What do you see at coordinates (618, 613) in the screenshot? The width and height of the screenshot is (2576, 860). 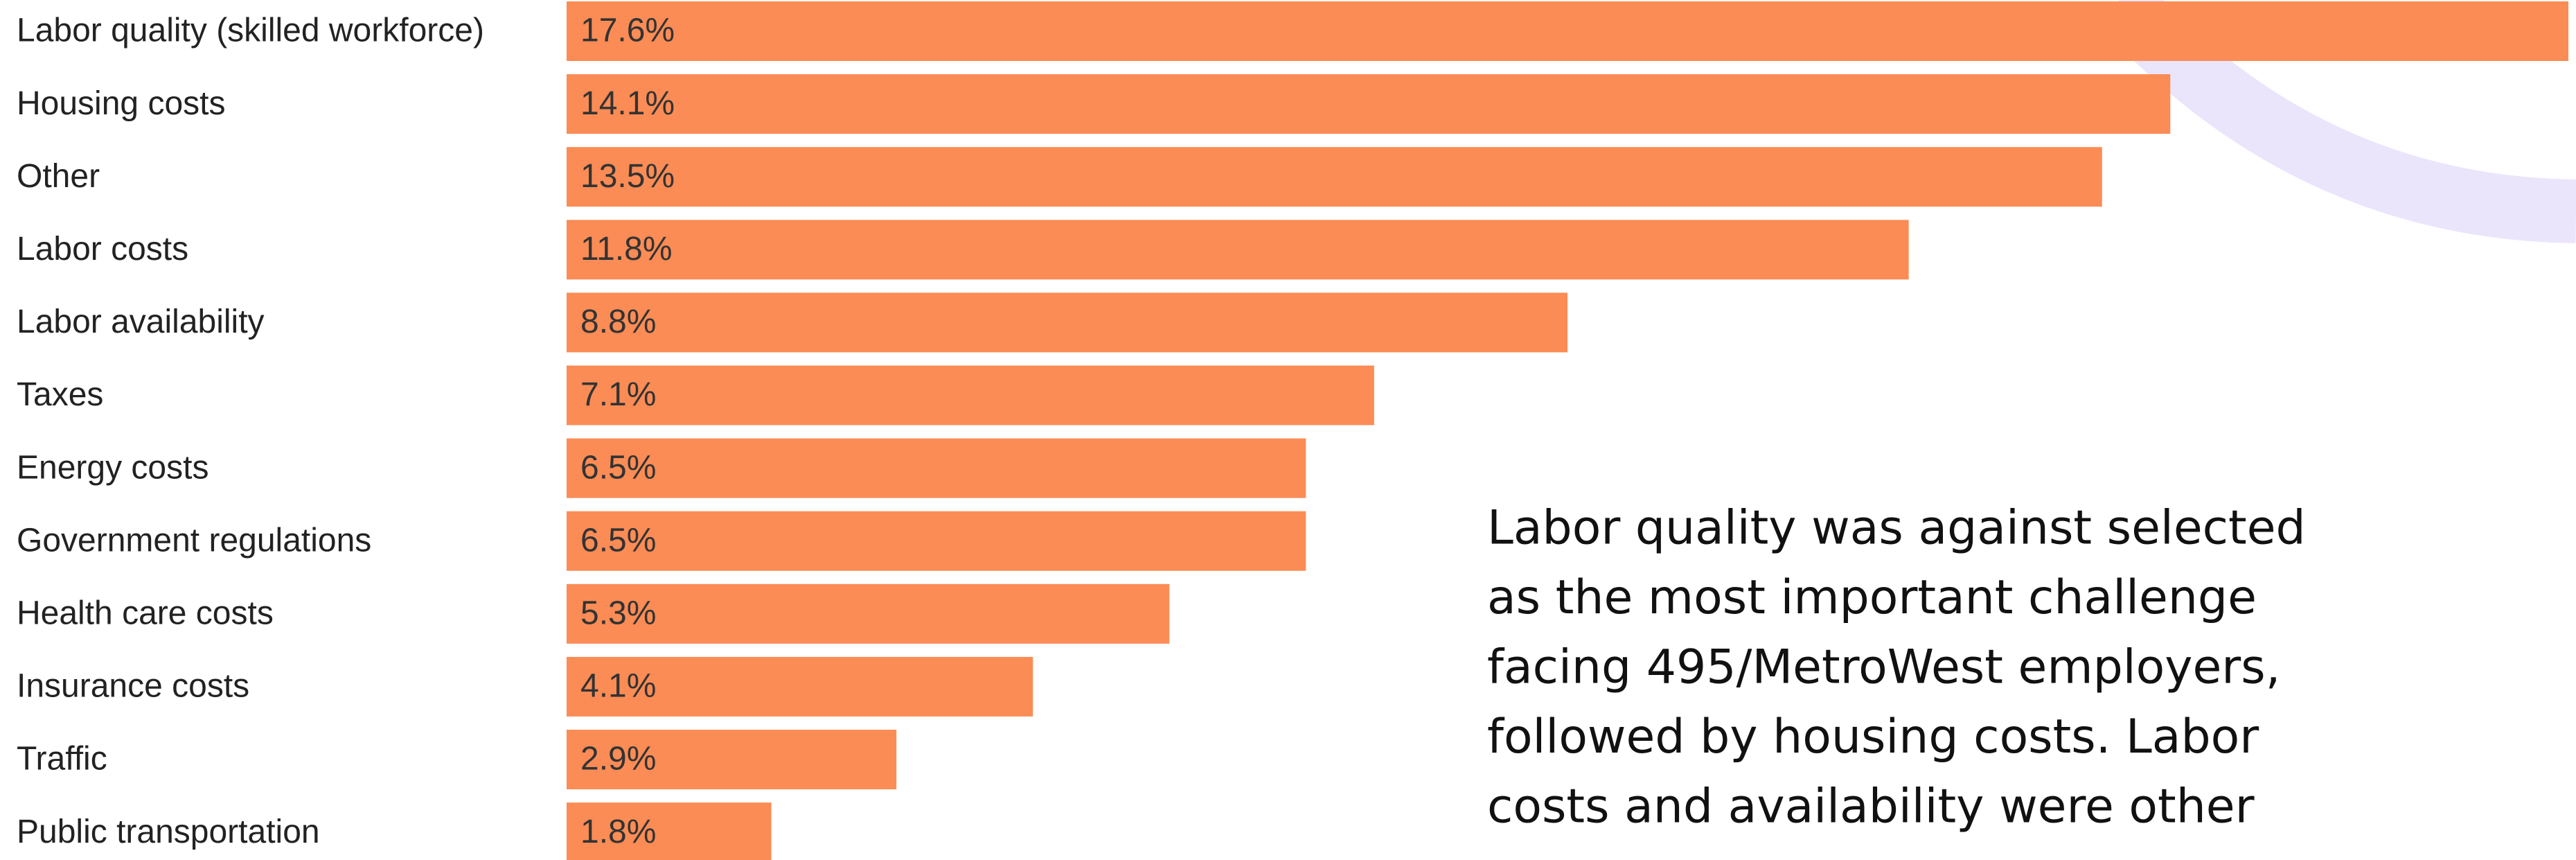 I see `value-label: 5.3%` at bounding box center [618, 613].